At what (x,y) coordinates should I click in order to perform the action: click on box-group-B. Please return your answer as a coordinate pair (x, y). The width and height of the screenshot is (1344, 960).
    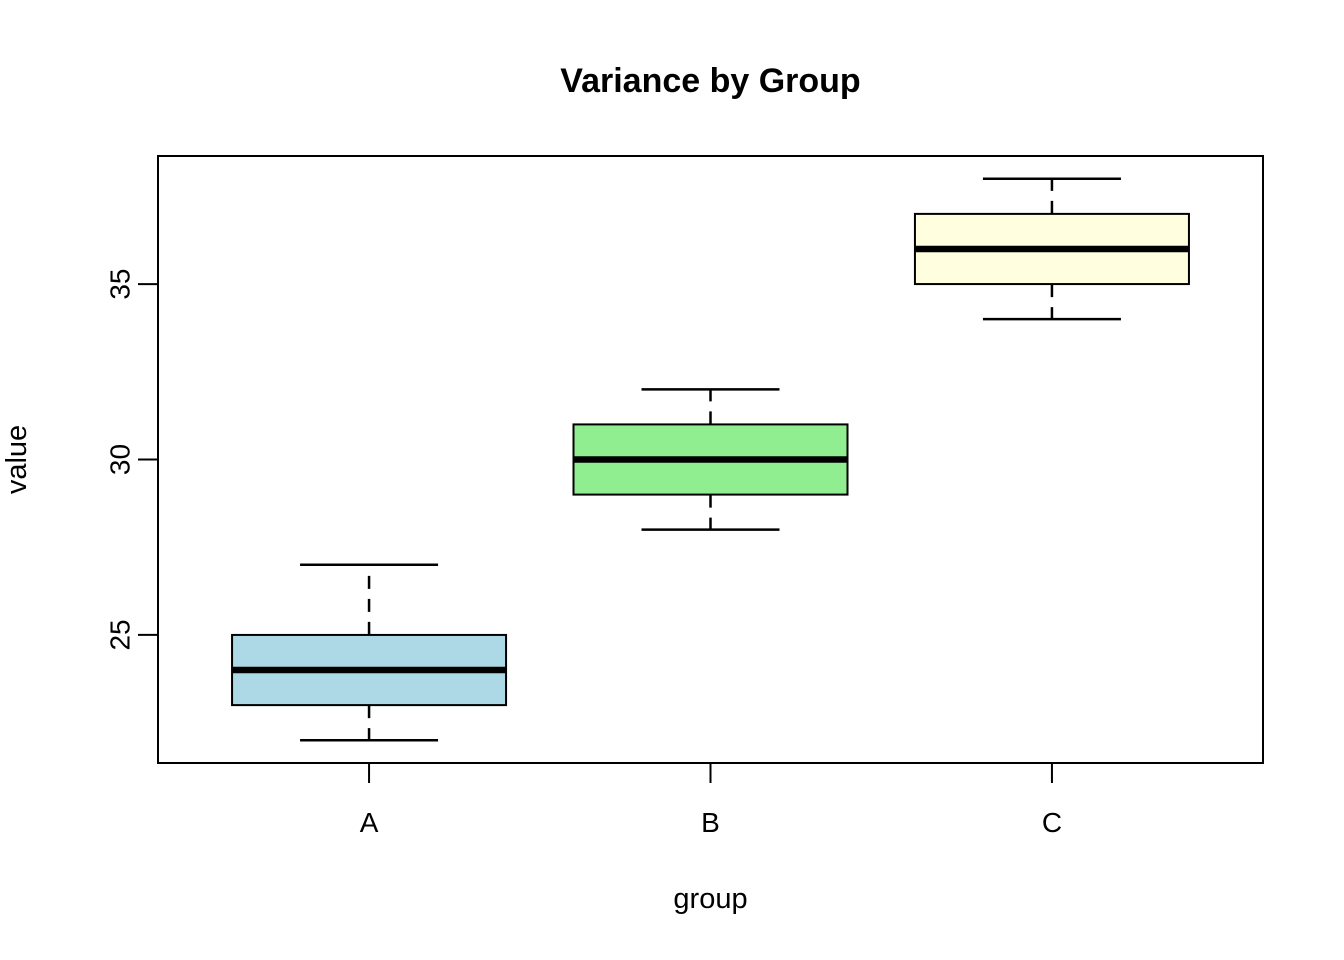
    Looking at the image, I should click on (710, 459).